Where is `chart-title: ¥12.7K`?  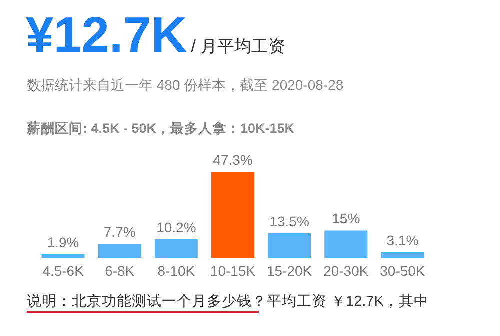
chart-title: ¥12.7K is located at coordinates (107, 35).